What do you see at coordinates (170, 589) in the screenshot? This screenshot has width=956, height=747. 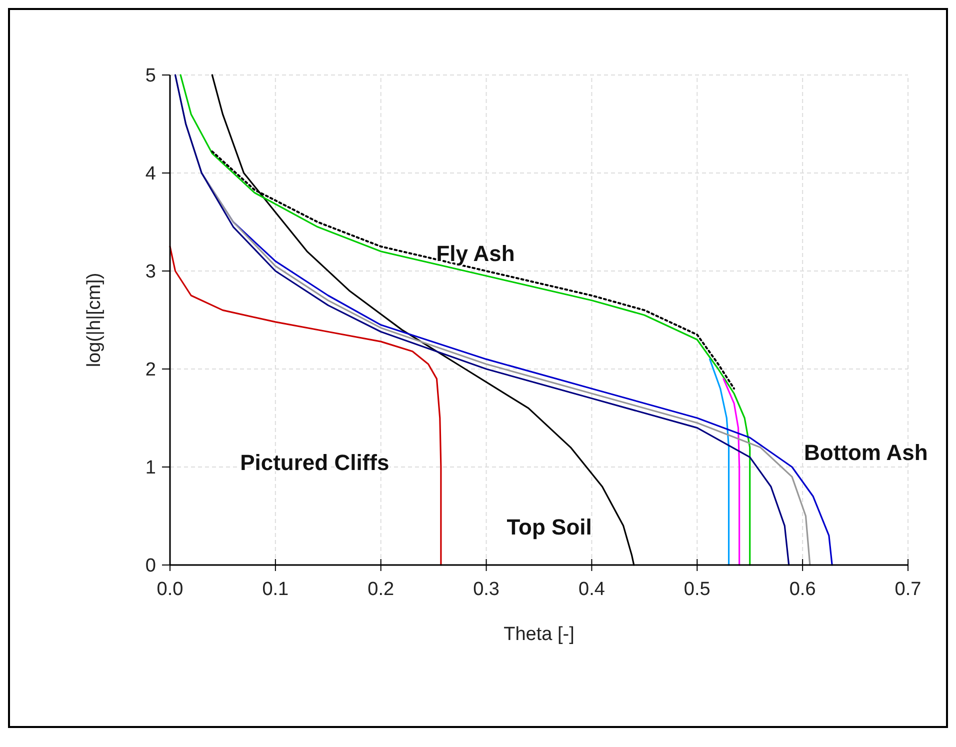 I see `x-tick-label: 0.0` at bounding box center [170, 589].